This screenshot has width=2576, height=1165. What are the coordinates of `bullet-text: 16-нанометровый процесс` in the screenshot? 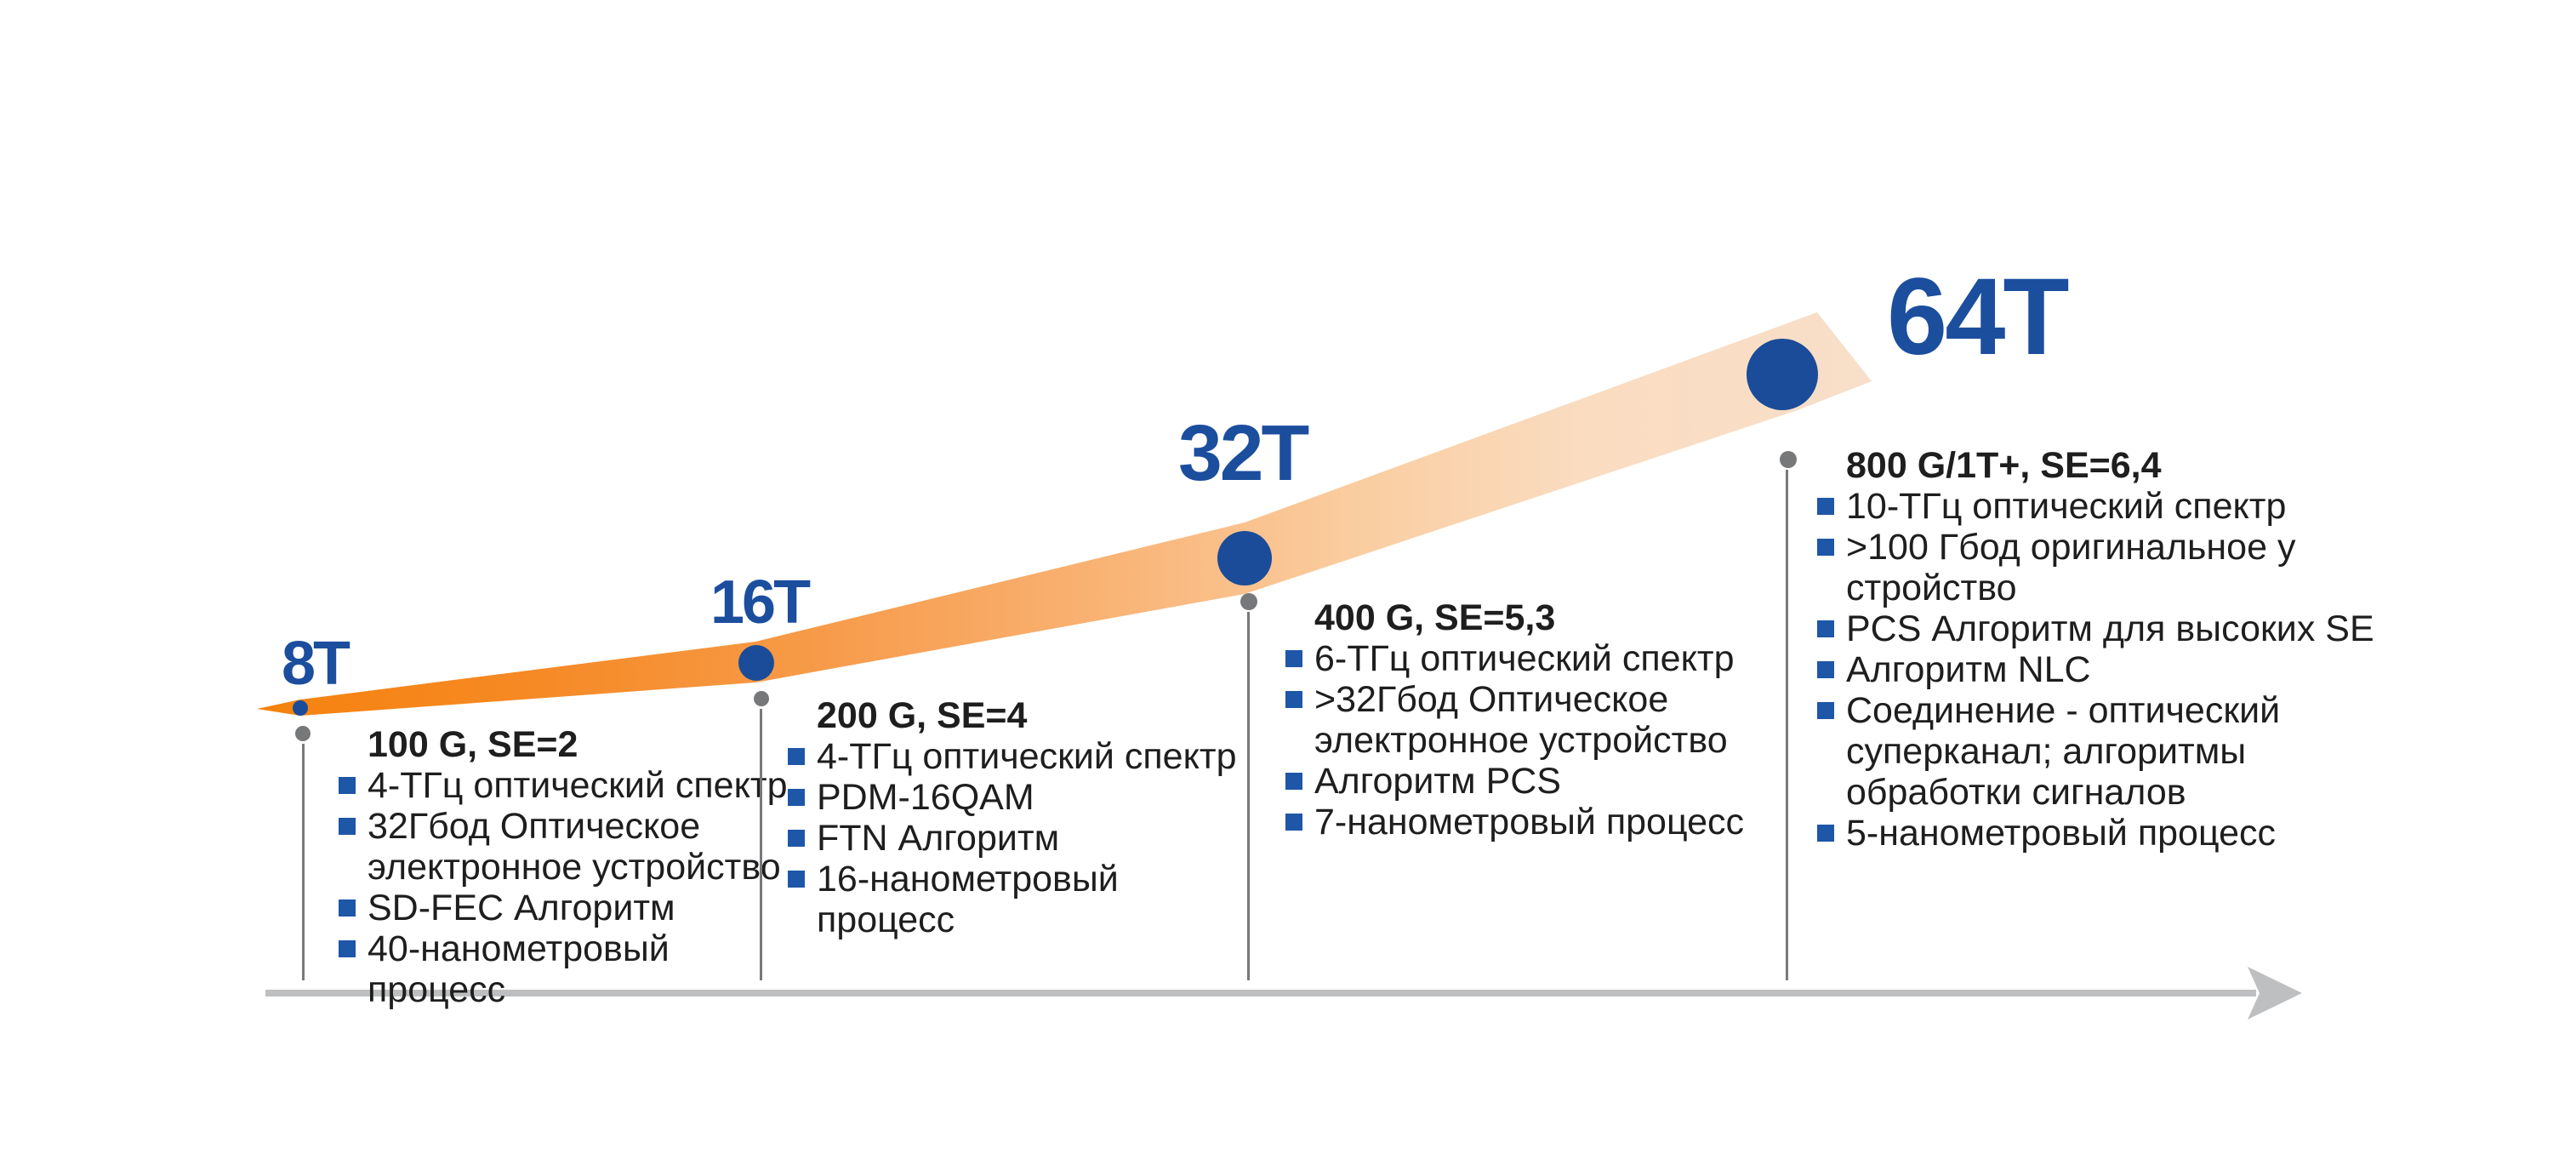 It's located at (968, 899).